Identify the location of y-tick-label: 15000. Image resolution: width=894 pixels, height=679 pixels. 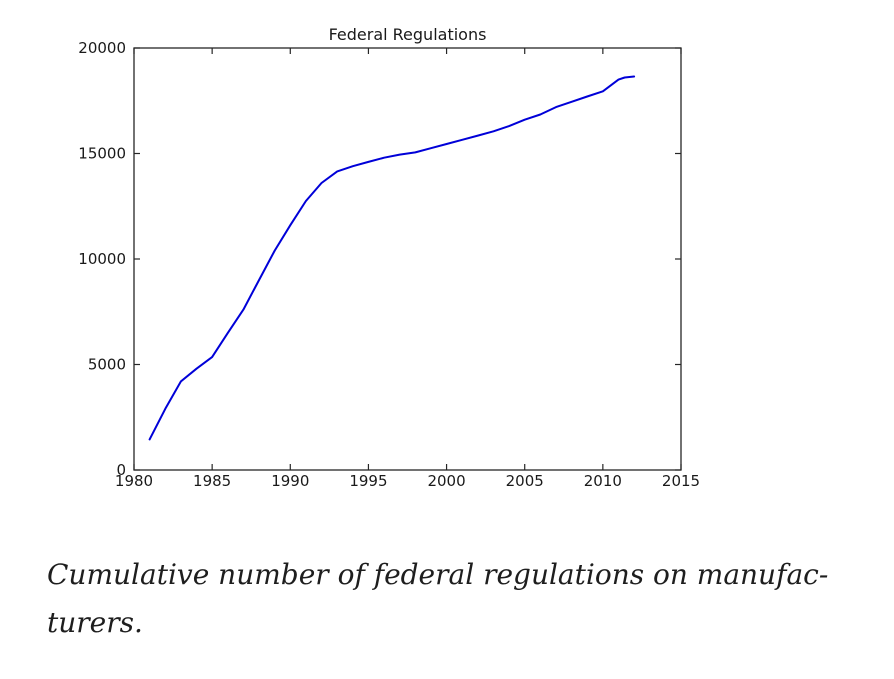
(102, 154).